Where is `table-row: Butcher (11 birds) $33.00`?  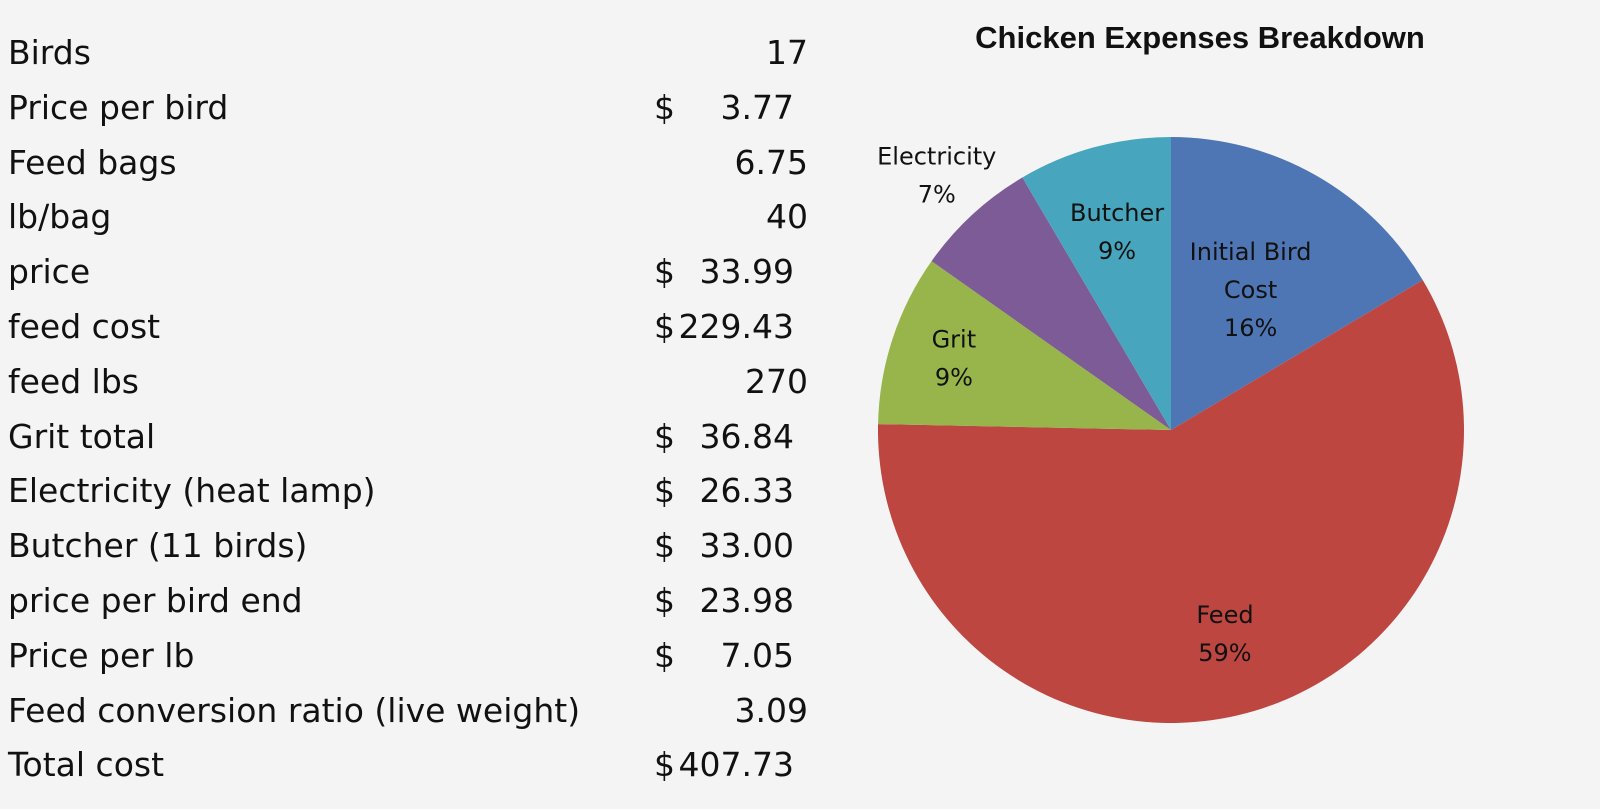
table-row: Butcher (11 birds) $33.00 is located at coordinates (408, 546).